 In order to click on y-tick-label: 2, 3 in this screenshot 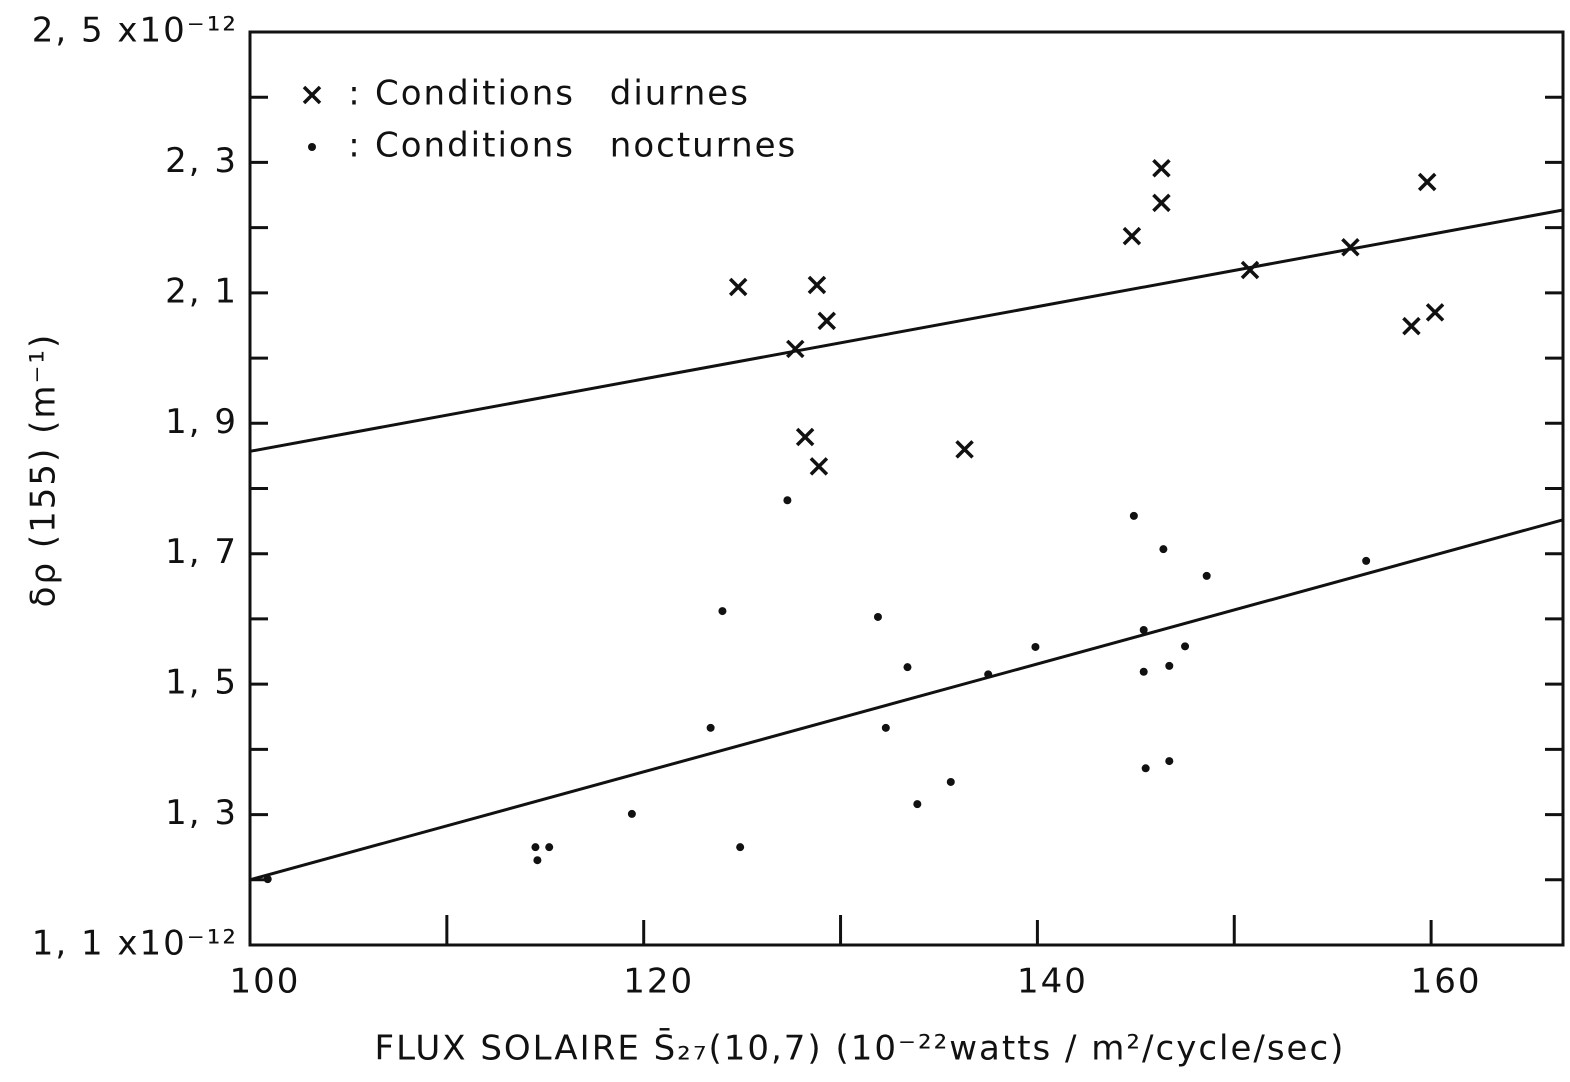, I will do `click(201, 161)`.